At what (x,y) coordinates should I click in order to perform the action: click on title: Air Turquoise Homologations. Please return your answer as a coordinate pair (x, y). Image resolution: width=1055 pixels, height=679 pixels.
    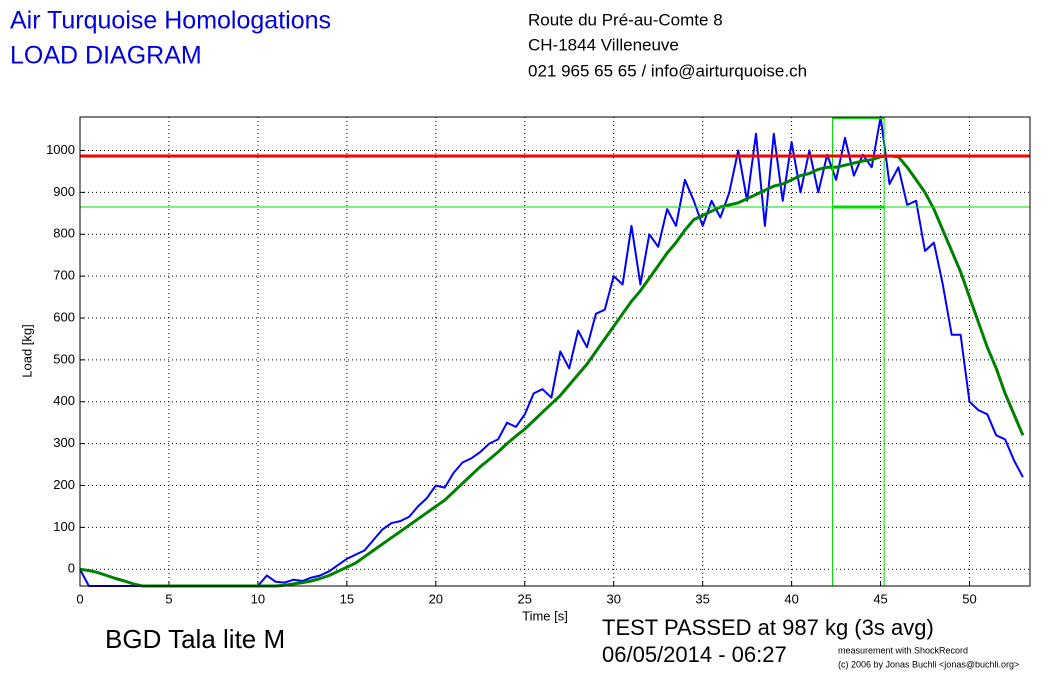
    Looking at the image, I should click on (170, 21).